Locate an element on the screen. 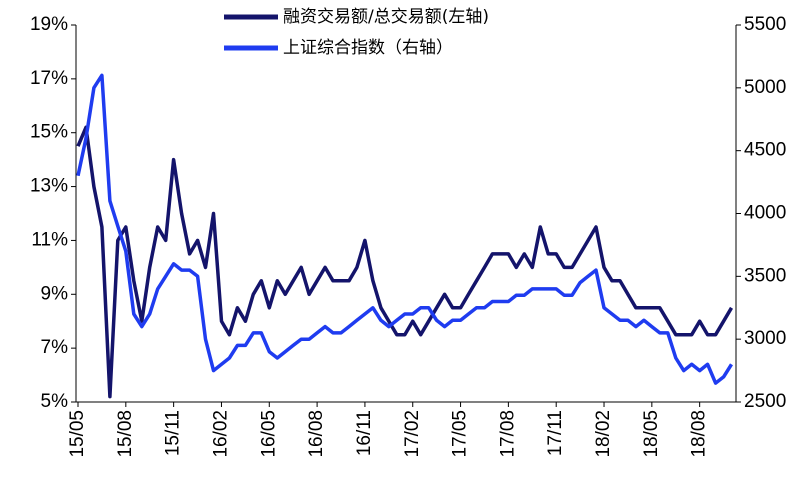 This screenshot has height=486, width=812. x-tick-label: 18/08 is located at coordinates (699, 434).